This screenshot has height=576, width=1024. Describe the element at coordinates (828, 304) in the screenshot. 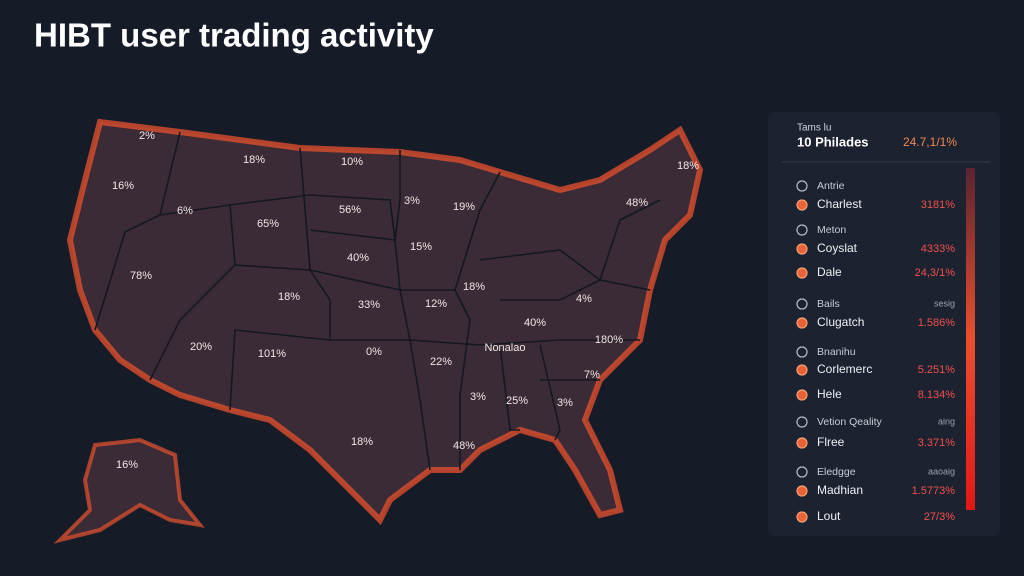

I see `item-name: Bails` at that location.